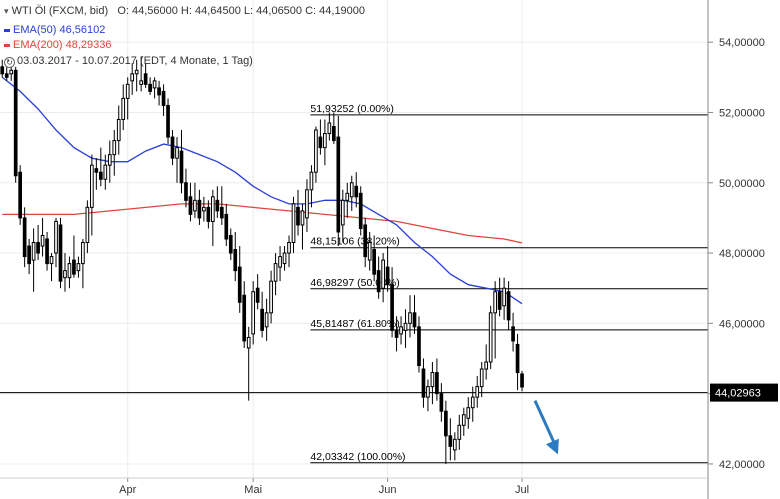 This screenshot has height=499, width=780. Describe the element at coordinates (57, 45) in the screenshot. I see `legend-ema200: EMA(200) 48,29336` at that location.